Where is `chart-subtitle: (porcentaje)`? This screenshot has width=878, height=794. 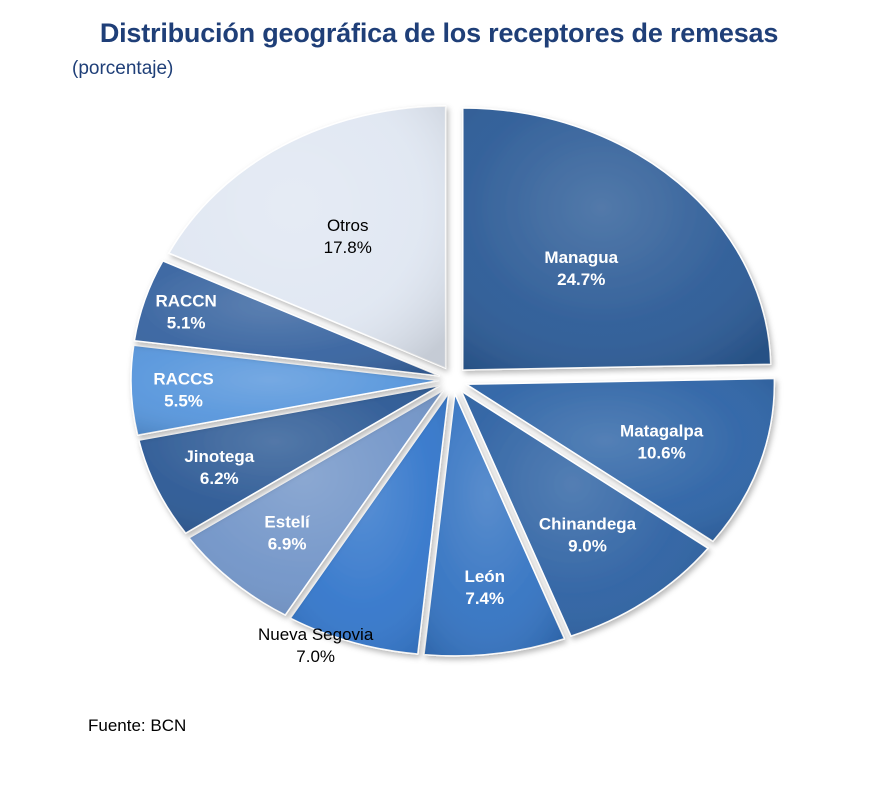
chart-subtitle: (porcentaje) is located at coordinates (123, 68).